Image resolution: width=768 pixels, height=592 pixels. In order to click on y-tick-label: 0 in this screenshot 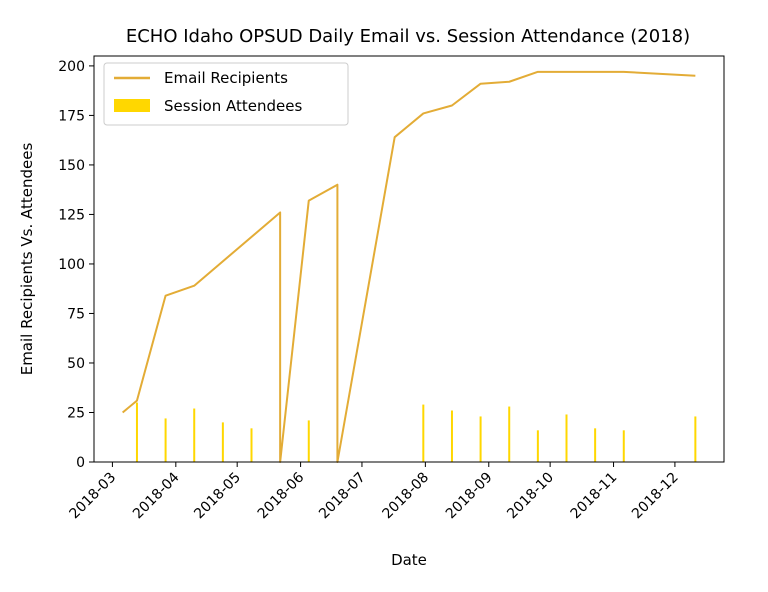, I will do `click(80, 463)`.